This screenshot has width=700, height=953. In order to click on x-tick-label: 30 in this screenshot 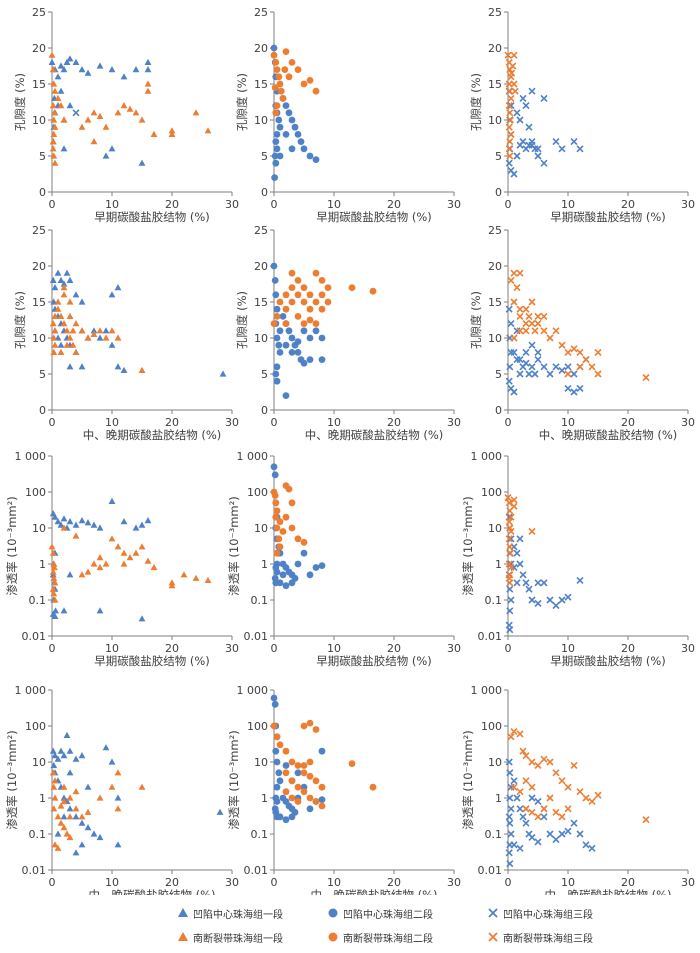, I will do `click(454, 422)`.